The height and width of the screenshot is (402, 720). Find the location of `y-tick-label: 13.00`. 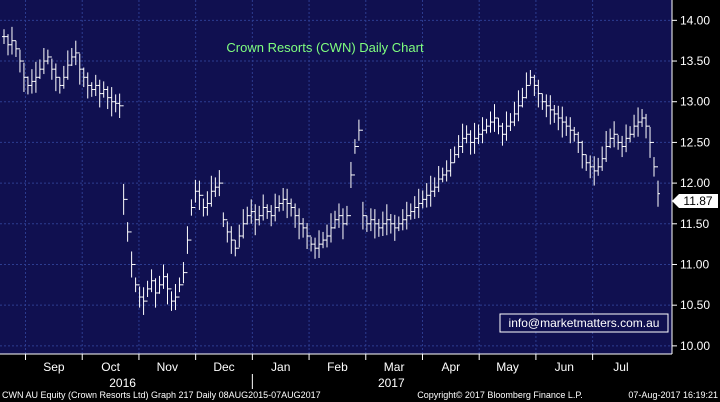

y-tick-label: 13.00 is located at coordinates (695, 102).